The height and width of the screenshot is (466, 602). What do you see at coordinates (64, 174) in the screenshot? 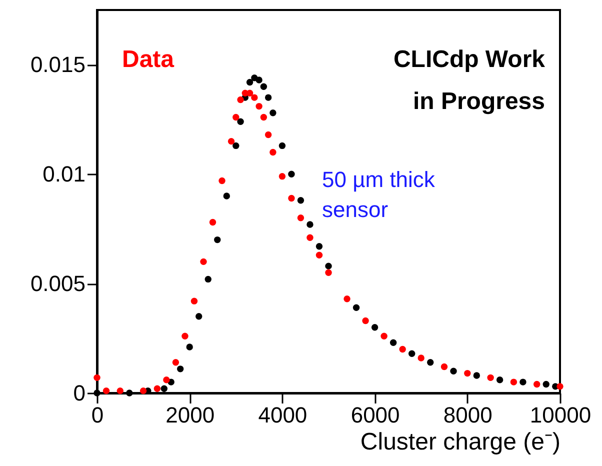
I see `y-tick-label: 0.01` at bounding box center [64, 174].